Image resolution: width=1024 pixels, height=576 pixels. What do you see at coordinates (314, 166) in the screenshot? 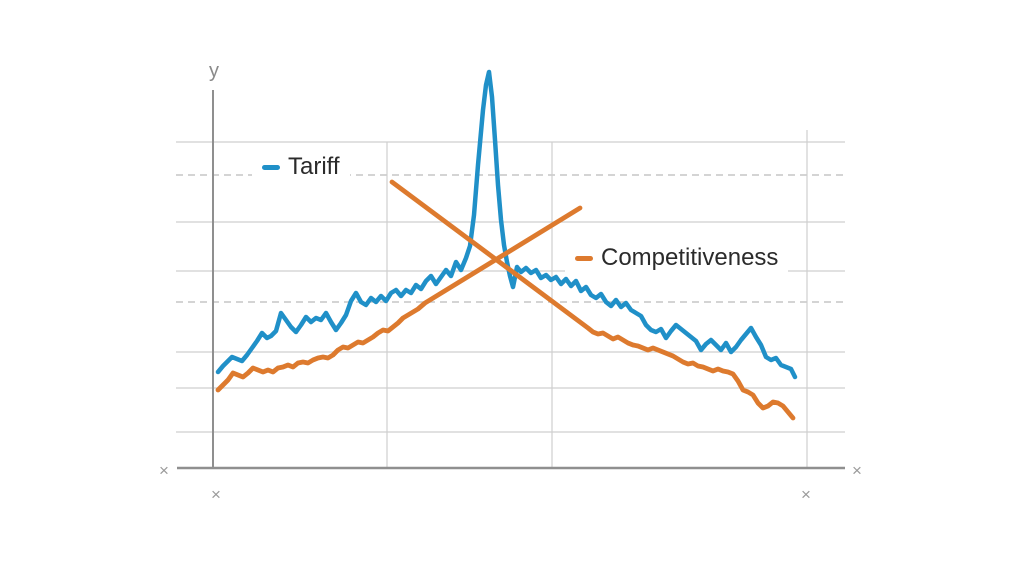
I see `legend-tariff-label: Tariff` at bounding box center [314, 166].